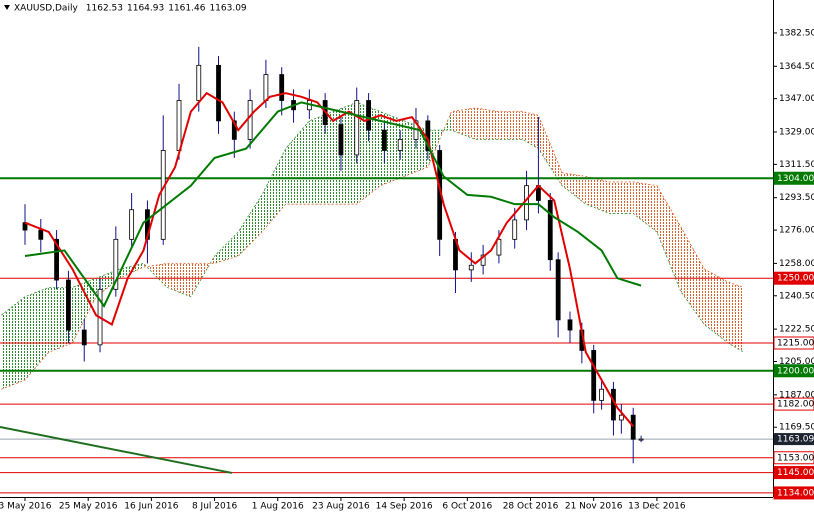  Describe the element at coordinates (227, 9) in the screenshot. I see `ohlc-value: 1163.09` at that location.